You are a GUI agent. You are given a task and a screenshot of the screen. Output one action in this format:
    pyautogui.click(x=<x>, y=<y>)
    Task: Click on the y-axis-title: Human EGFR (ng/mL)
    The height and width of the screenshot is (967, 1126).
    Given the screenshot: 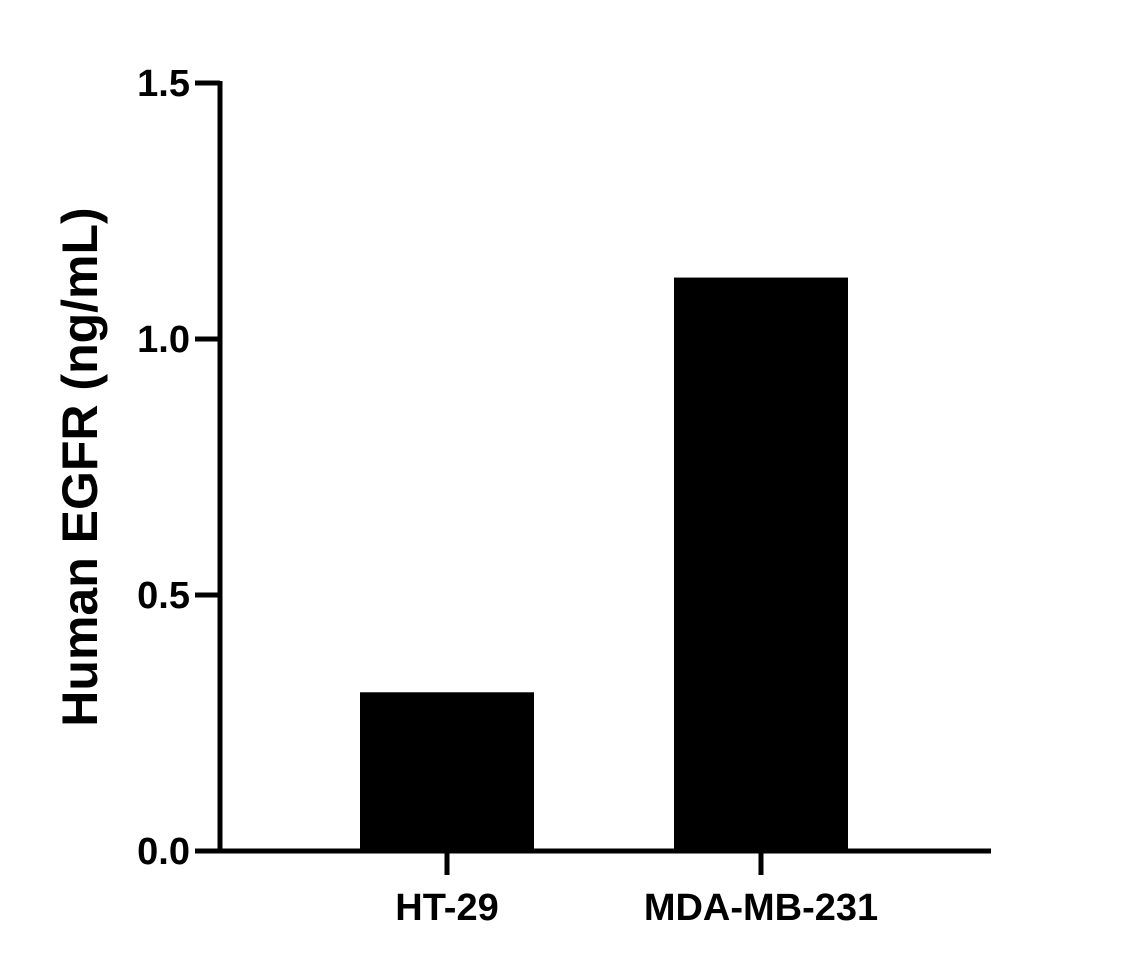 What is the action you would take?
    pyautogui.click(x=80, y=466)
    